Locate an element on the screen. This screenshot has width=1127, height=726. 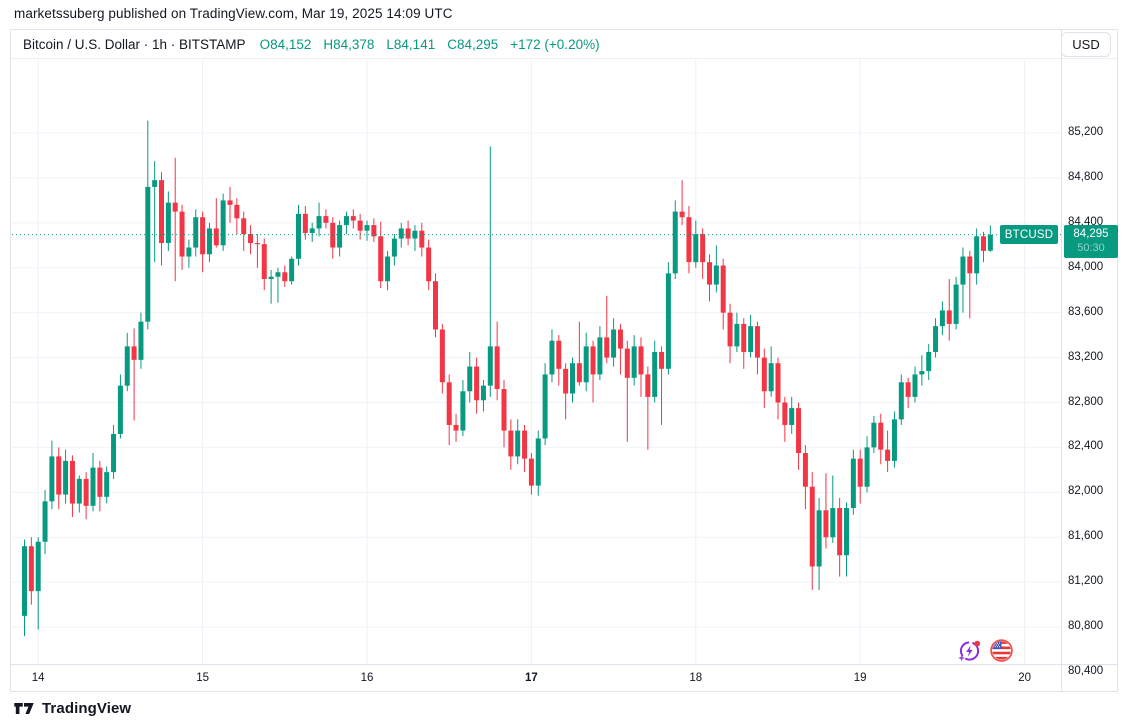
symbol-title: Bitcoin / U.S. Dollar · 1h · BITSTAMP is located at coordinates (134, 44).